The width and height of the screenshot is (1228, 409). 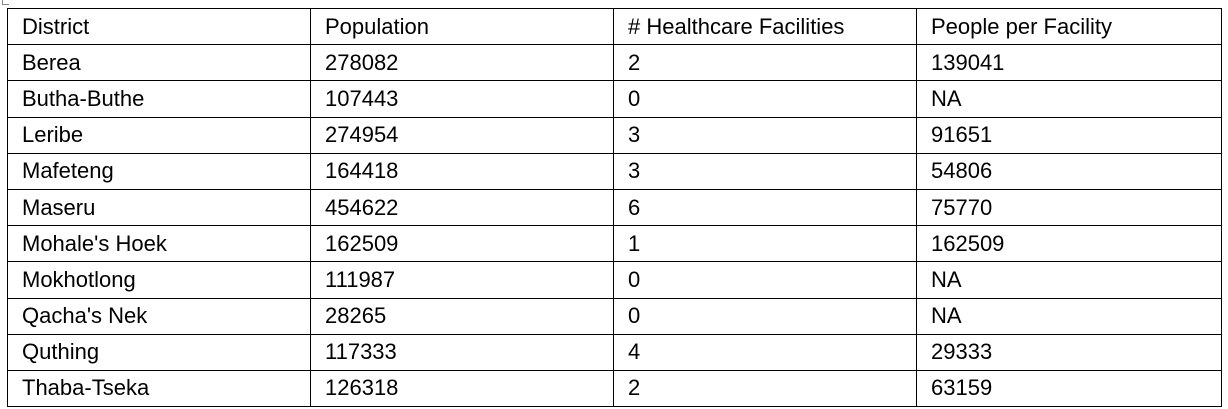 What do you see at coordinates (159, 207) in the screenshot?
I see `cell-district: Maseru` at bounding box center [159, 207].